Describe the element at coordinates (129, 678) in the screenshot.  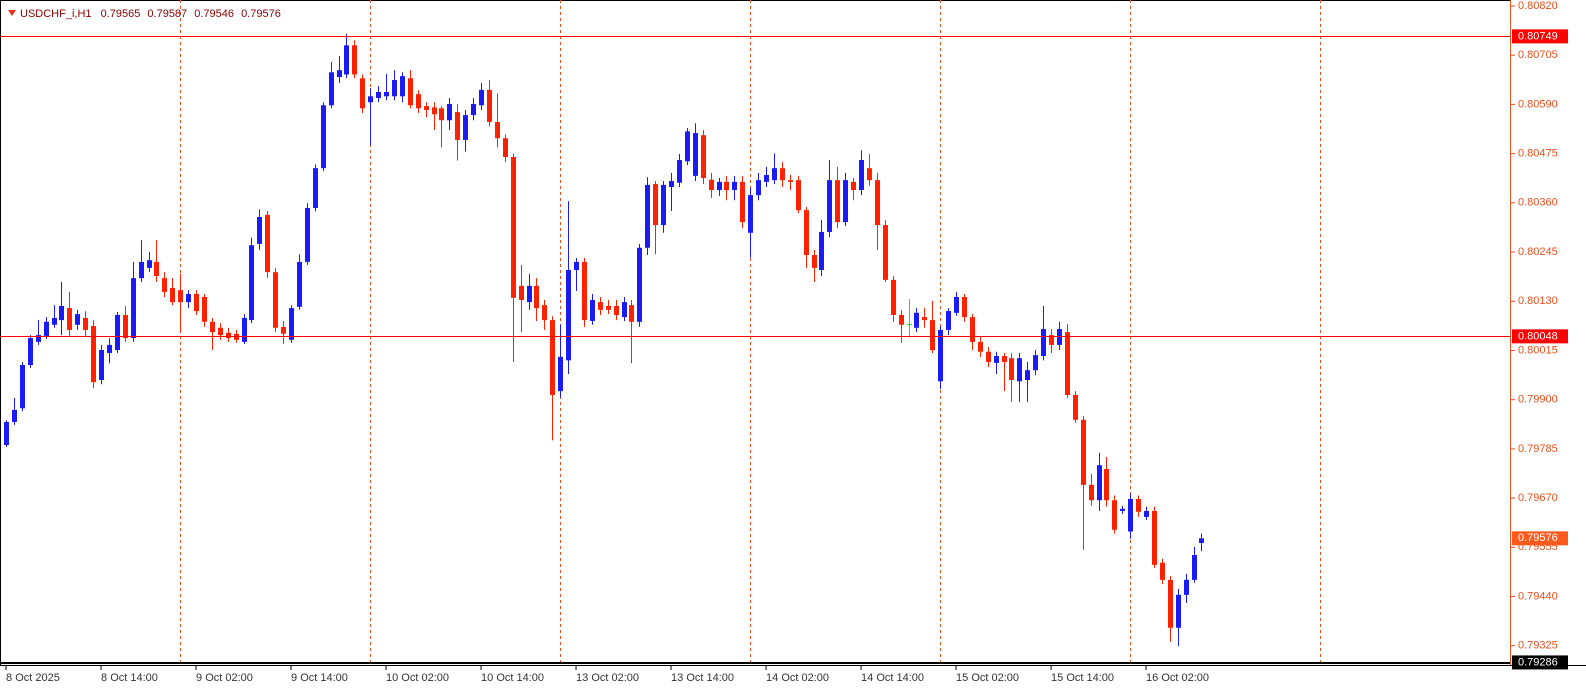
I see `x-tick-label: 8 Oct 14:00` at that location.